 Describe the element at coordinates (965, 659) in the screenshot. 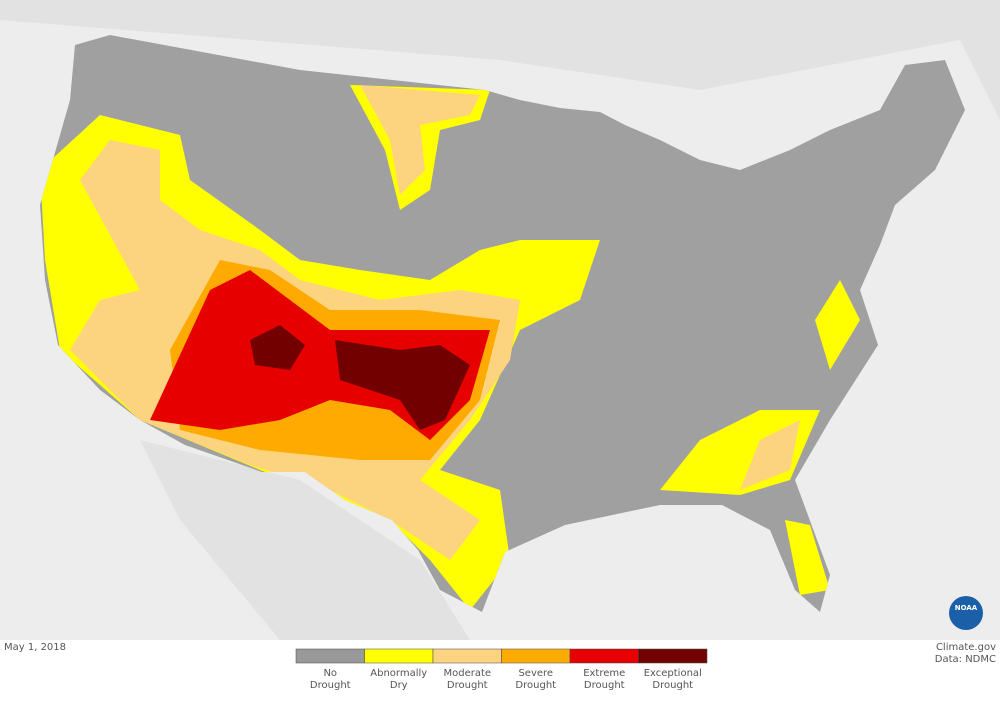

I see `credit-source: Data: NDMC` at that location.